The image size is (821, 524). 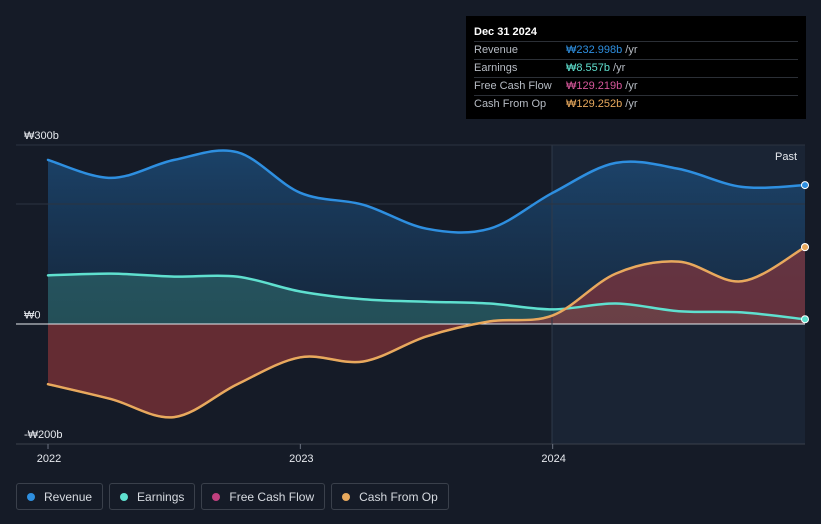 I want to click on tooltip-row-revenue: Revenue ₩232.998b/yr, so click(x=636, y=50).